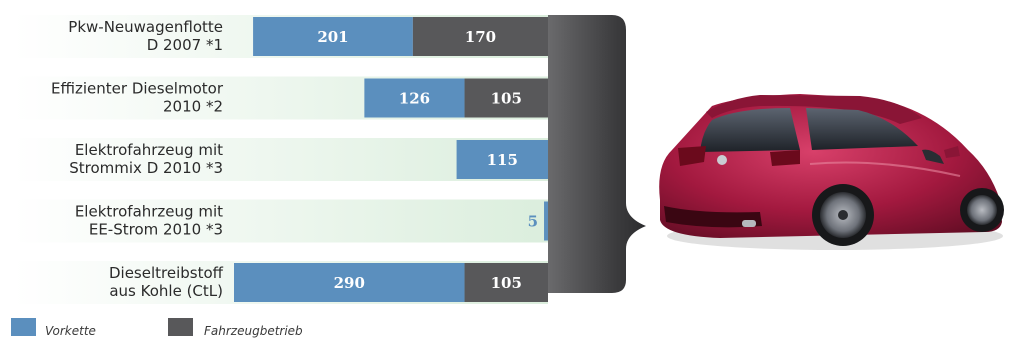  I want to click on value-label-vorkette: 290, so click(349, 283).